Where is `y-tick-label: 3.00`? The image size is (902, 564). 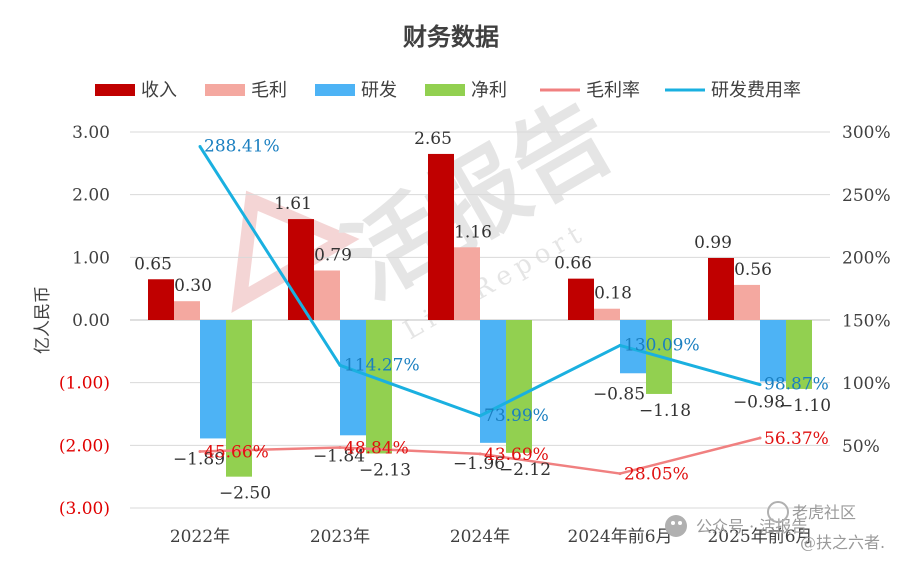 y-tick-label: 3.00 is located at coordinates (91, 133).